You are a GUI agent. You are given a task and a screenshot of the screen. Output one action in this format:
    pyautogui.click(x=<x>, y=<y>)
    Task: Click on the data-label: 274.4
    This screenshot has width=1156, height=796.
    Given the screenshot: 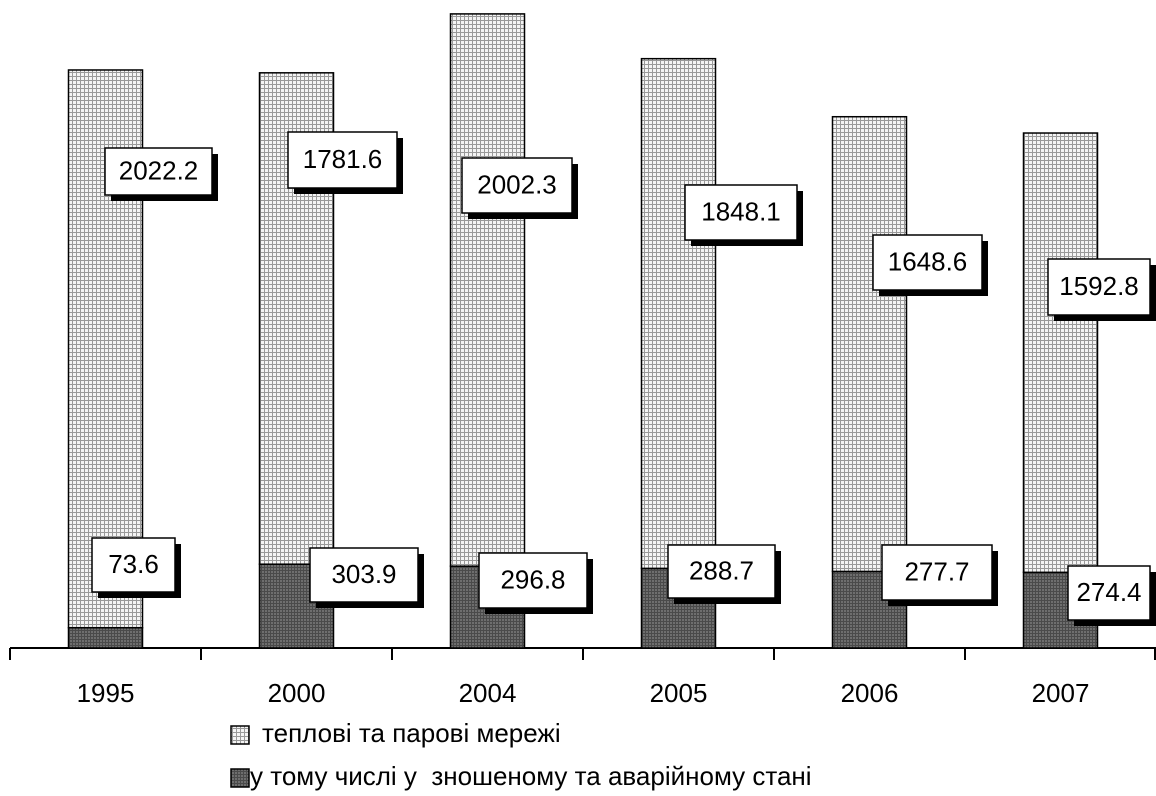 What is the action you would take?
    pyautogui.click(x=1108, y=592)
    